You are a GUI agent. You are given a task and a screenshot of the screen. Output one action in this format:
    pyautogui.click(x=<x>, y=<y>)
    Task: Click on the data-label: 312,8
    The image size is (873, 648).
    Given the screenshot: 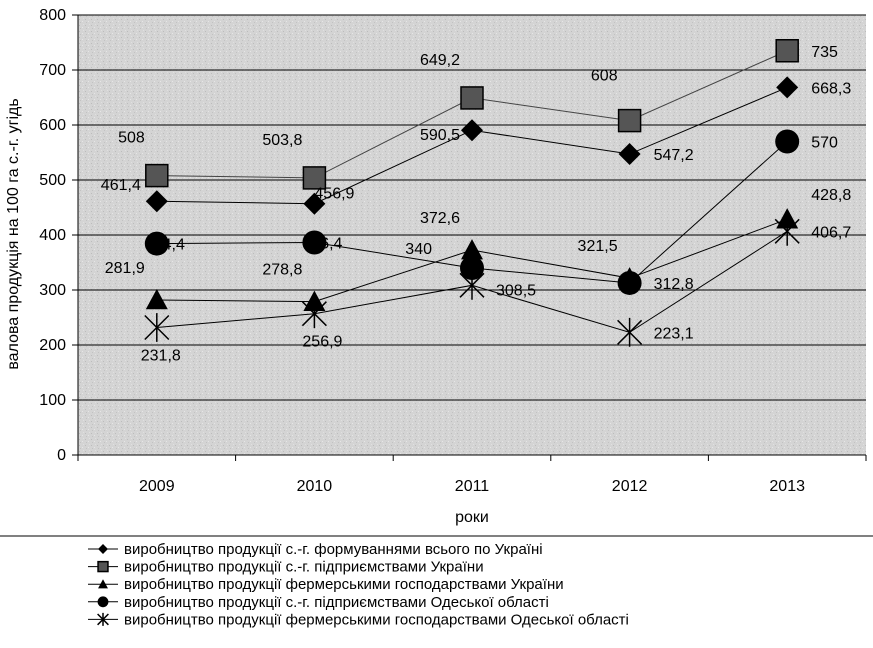 What is the action you would take?
    pyautogui.click(x=674, y=284)
    